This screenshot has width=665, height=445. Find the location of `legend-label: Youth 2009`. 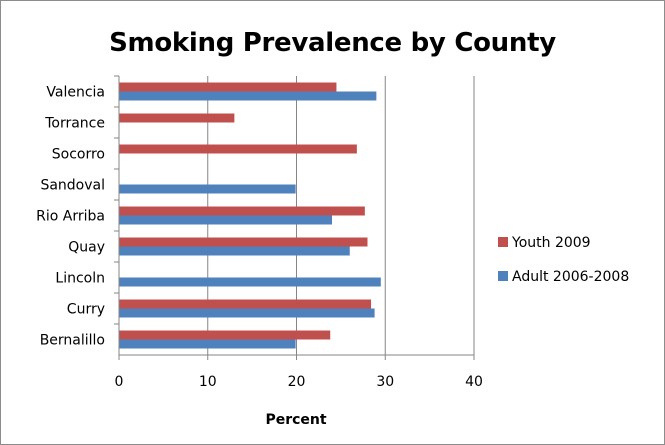

legend-label: Youth 2009 is located at coordinates (551, 243).